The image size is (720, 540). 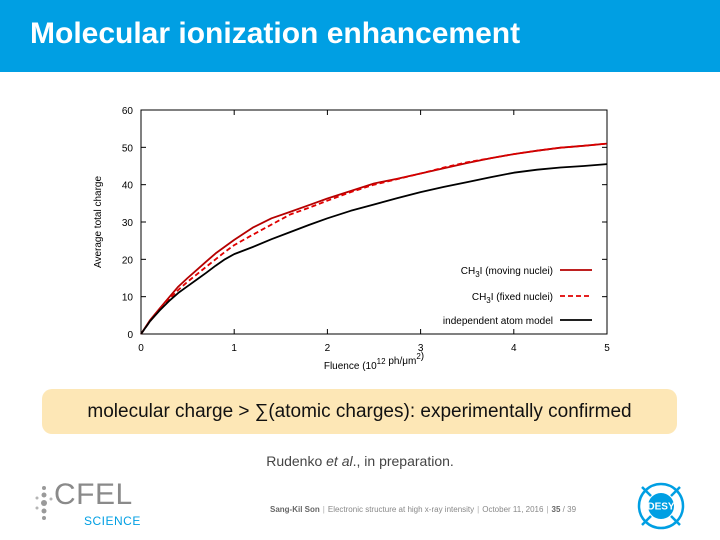 What do you see at coordinates (128, 186) in the screenshot?
I see `y-tick-label: 40` at bounding box center [128, 186].